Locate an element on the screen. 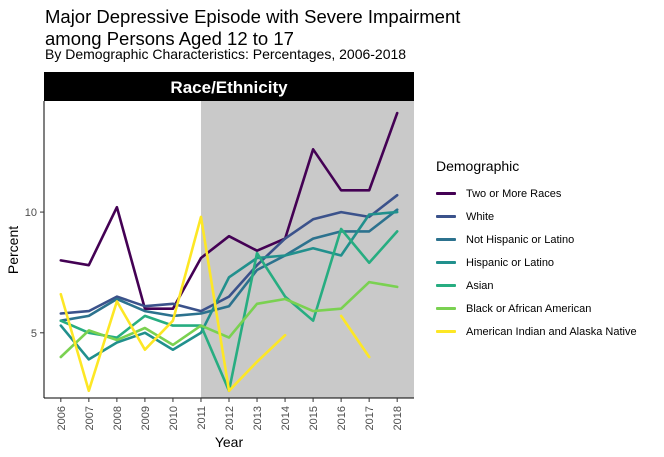 This screenshot has width=664, height=457. x-tick-label: 2009 is located at coordinates (146, 418).